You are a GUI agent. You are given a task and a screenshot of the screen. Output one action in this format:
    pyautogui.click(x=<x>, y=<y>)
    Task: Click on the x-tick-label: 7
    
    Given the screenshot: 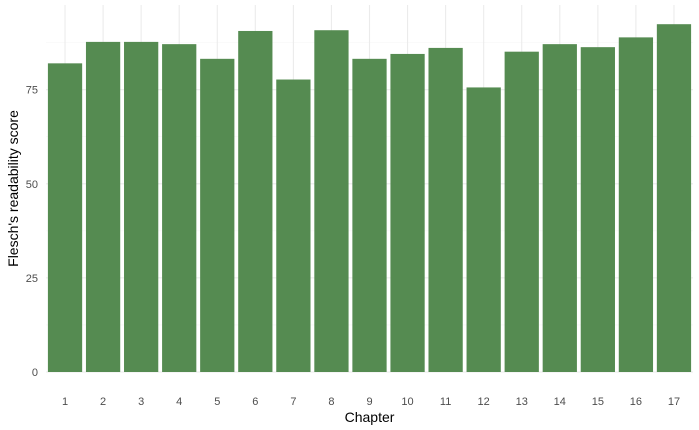 What is the action you would take?
    pyautogui.click(x=293, y=402)
    